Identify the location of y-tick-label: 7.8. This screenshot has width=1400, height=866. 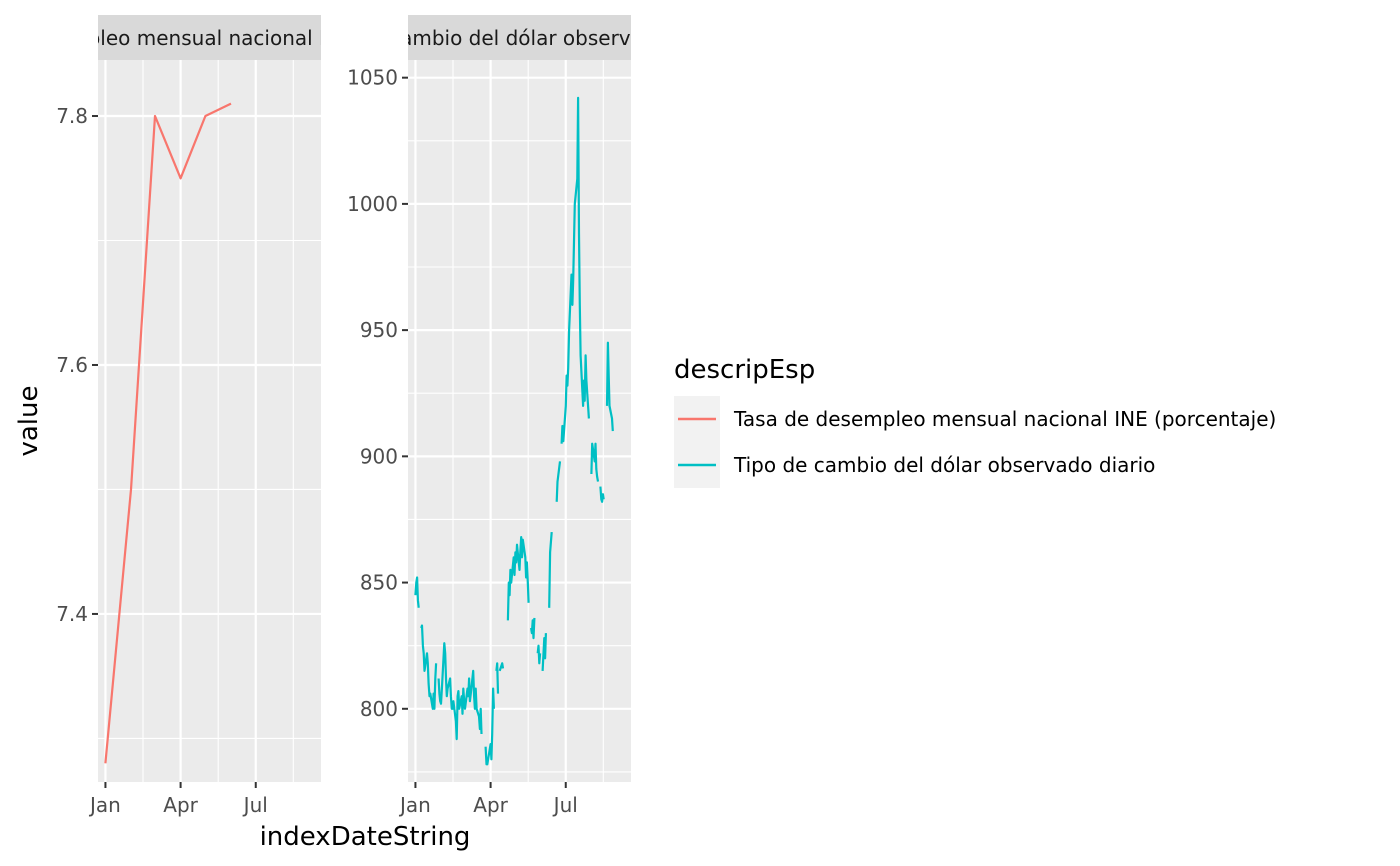
(72, 116).